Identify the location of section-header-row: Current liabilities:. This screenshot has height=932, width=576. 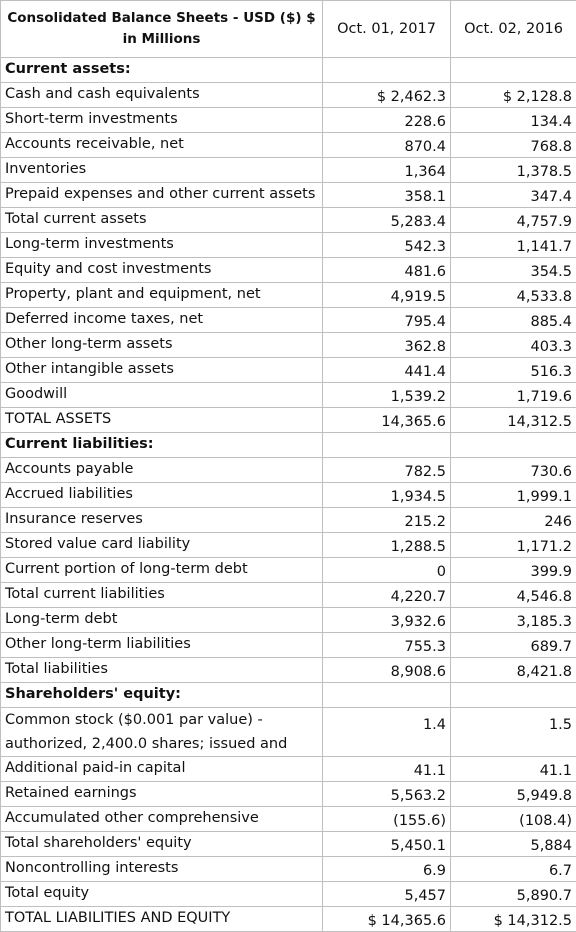
(288, 445).